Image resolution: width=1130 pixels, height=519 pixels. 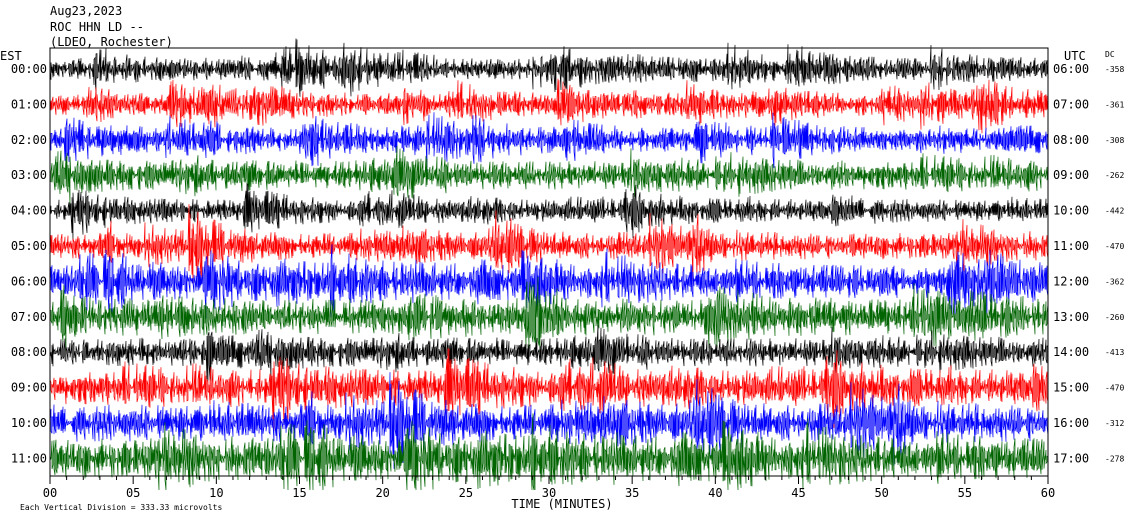 What do you see at coordinates (29, 317) in the screenshot?
I see `est-hour-label: 07:00` at bounding box center [29, 317].